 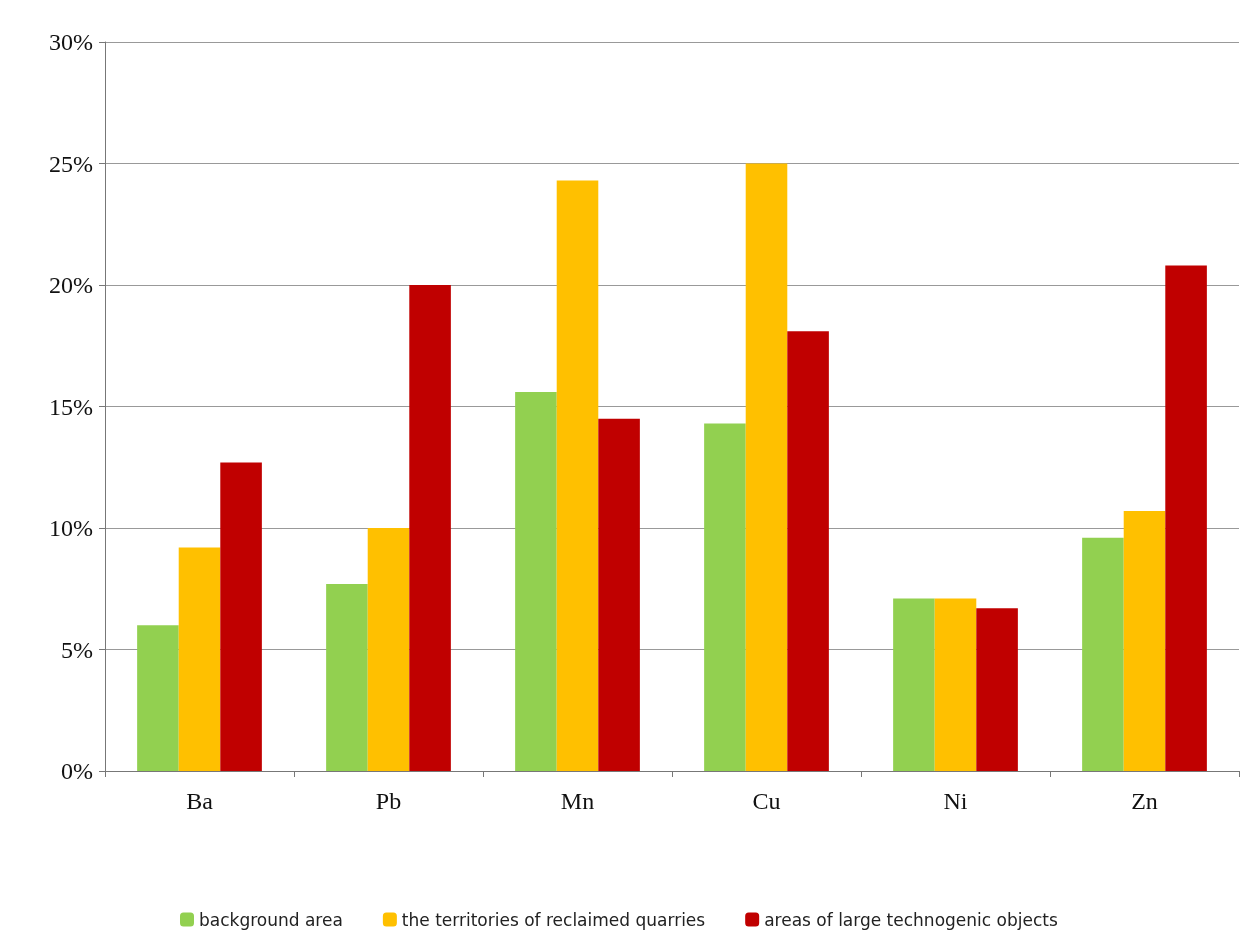 What do you see at coordinates (200, 801) in the screenshot?
I see `x-tick-label: Ba` at bounding box center [200, 801].